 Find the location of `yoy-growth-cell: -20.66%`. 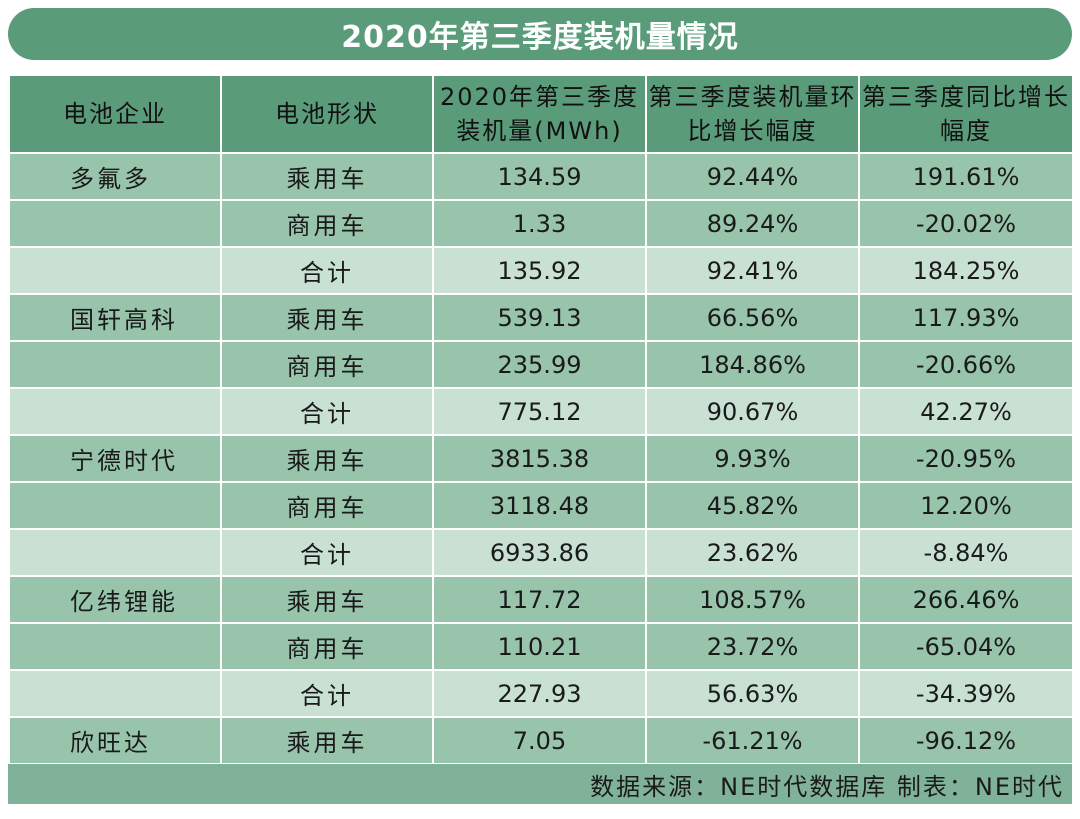

yoy-growth-cell: -20.66% is located at coordinates (966, 364).